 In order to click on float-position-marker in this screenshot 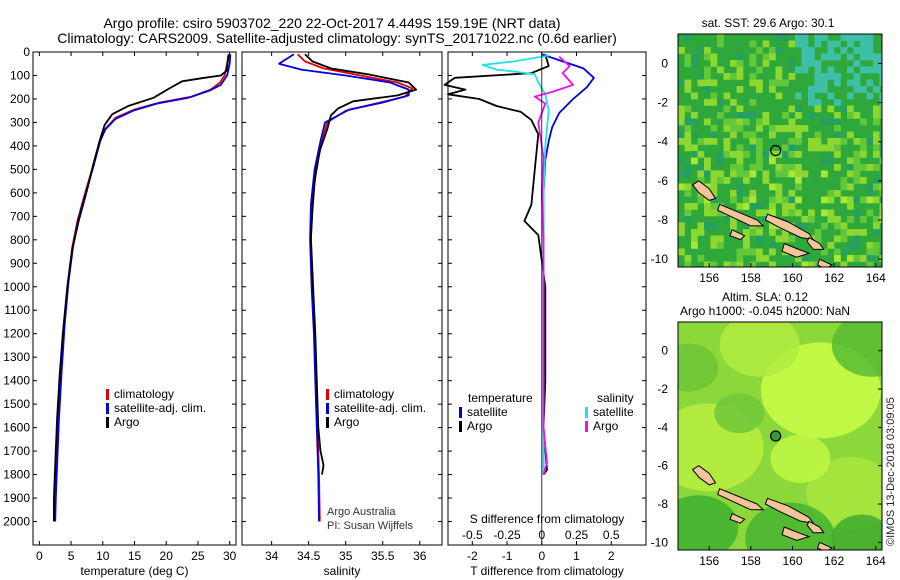, I will do `click(776, 436)`.